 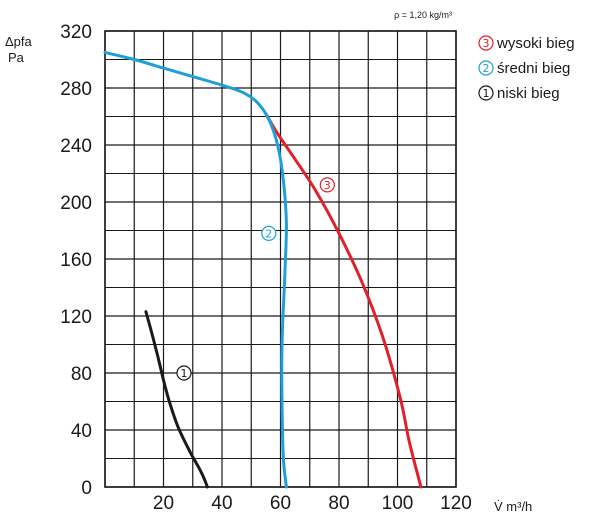 I want to click on x-tick-label: 20, so click(x=163, y=503).